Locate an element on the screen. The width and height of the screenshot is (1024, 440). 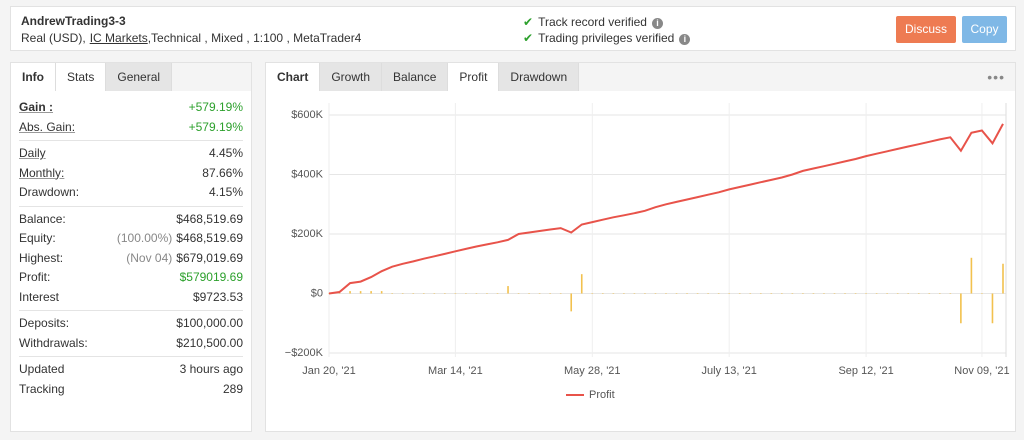
stat-value-wrap: $210,500.00 is located at coordinates (209, 344).